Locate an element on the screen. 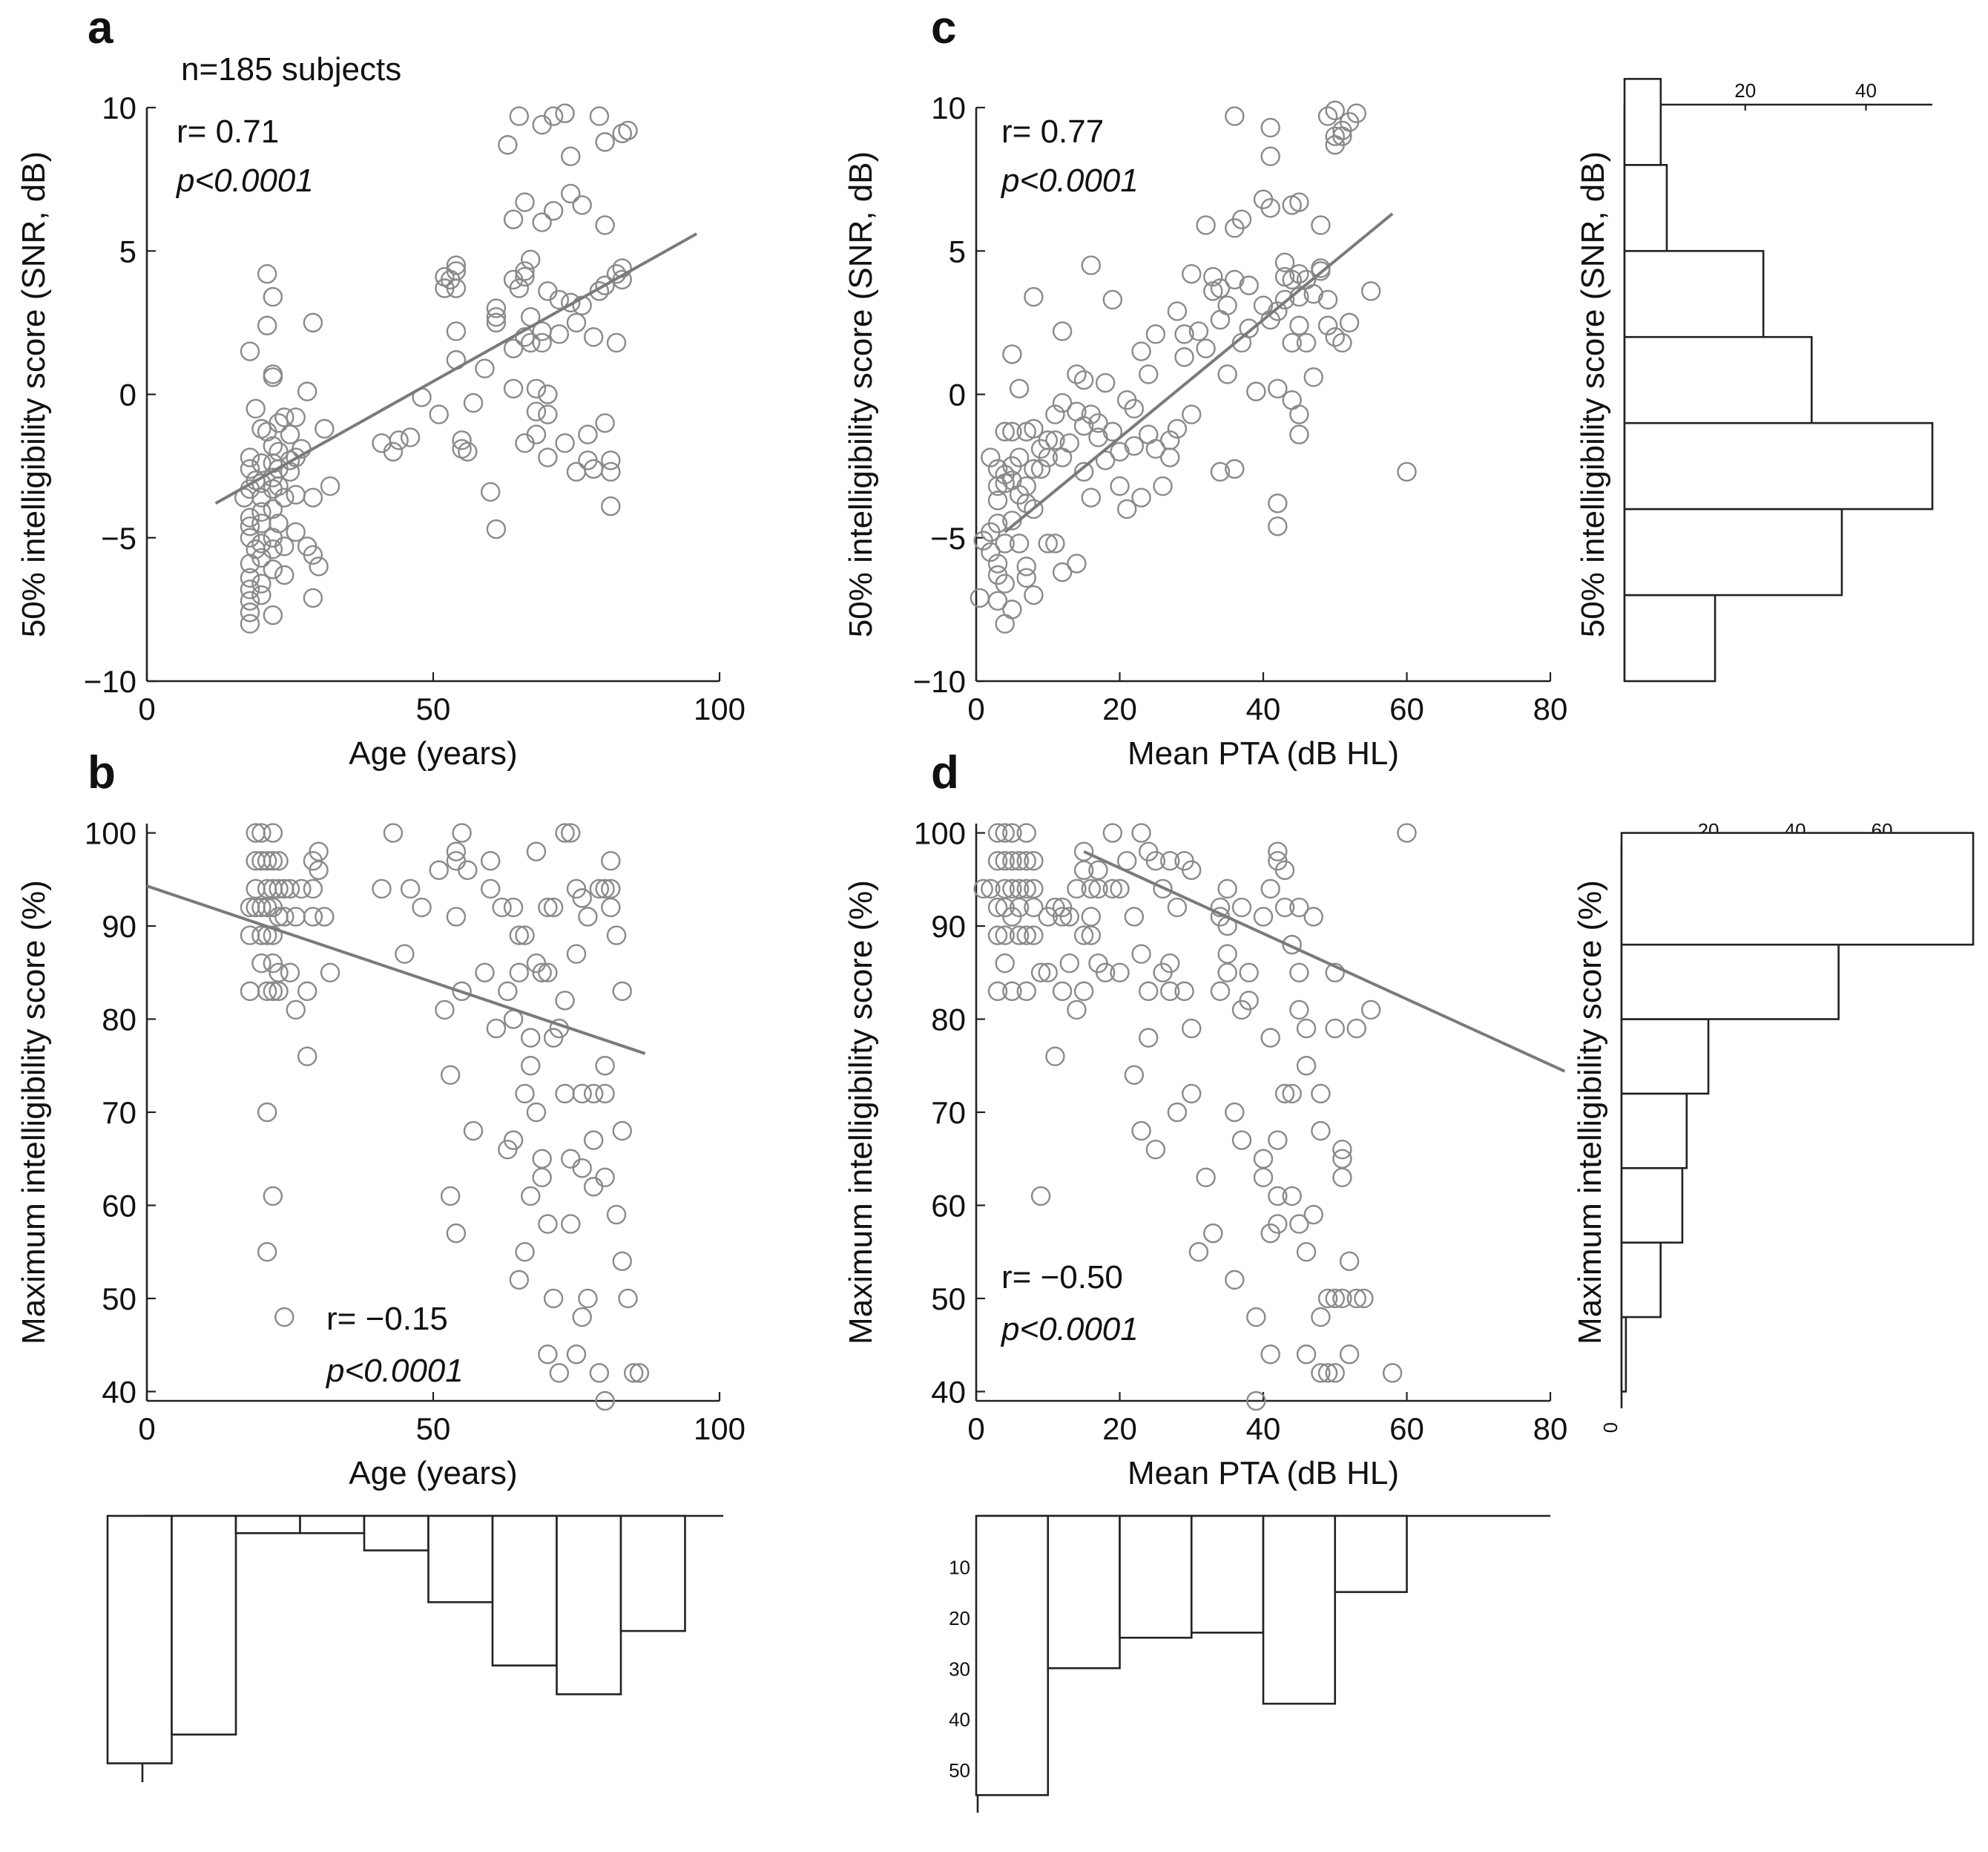 Image resolution: width=1988 pixels, height=1852 pixels. y-tick-label: 40 is located at coordinates (119, 1391).